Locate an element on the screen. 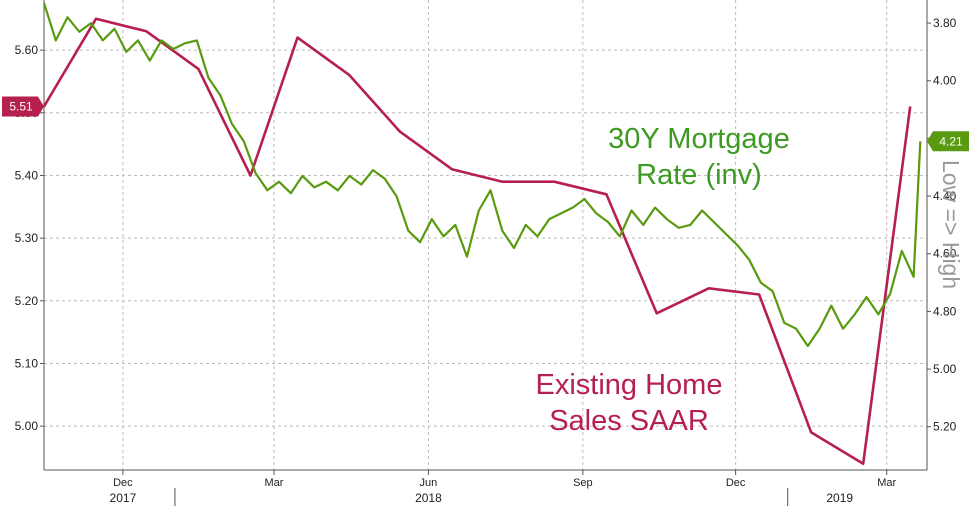 The width and height of the screenshot is (976, 508). x-tick-label: Jun is located at coordinates (429, 483).